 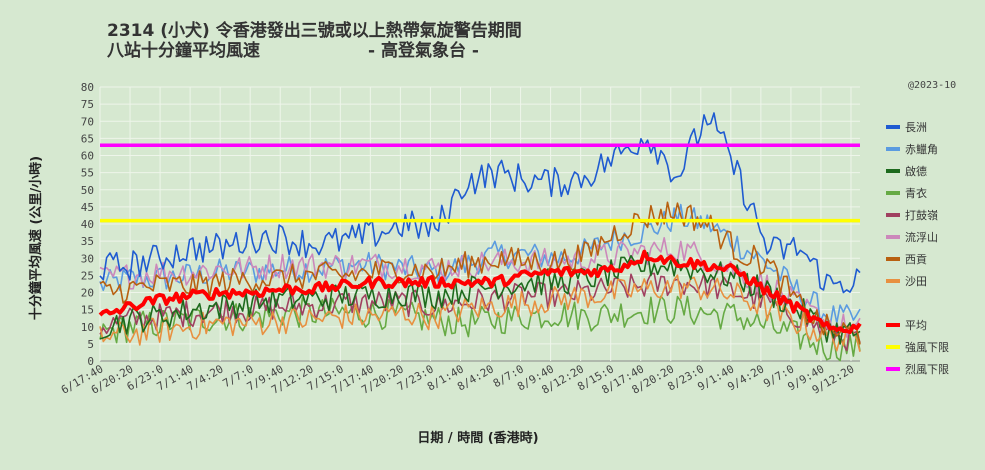 I want to click on y-tick-label: 45, so click(x=87, y=207).